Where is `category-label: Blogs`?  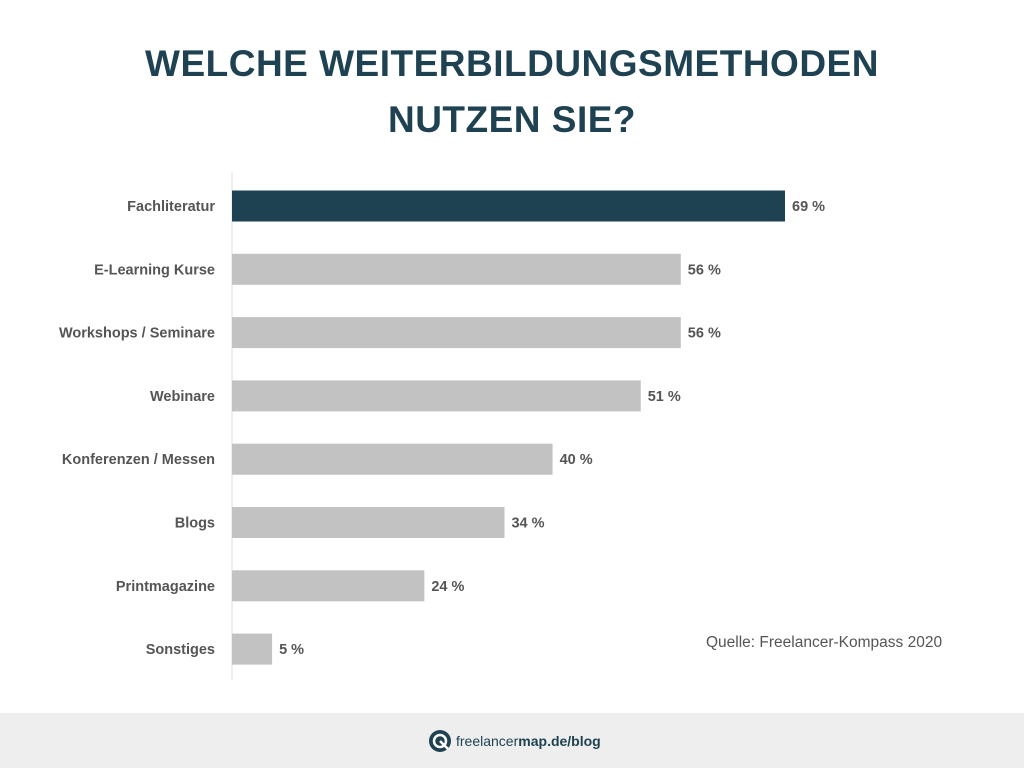
category-label: Blogs is located at coordinates (195, 524).